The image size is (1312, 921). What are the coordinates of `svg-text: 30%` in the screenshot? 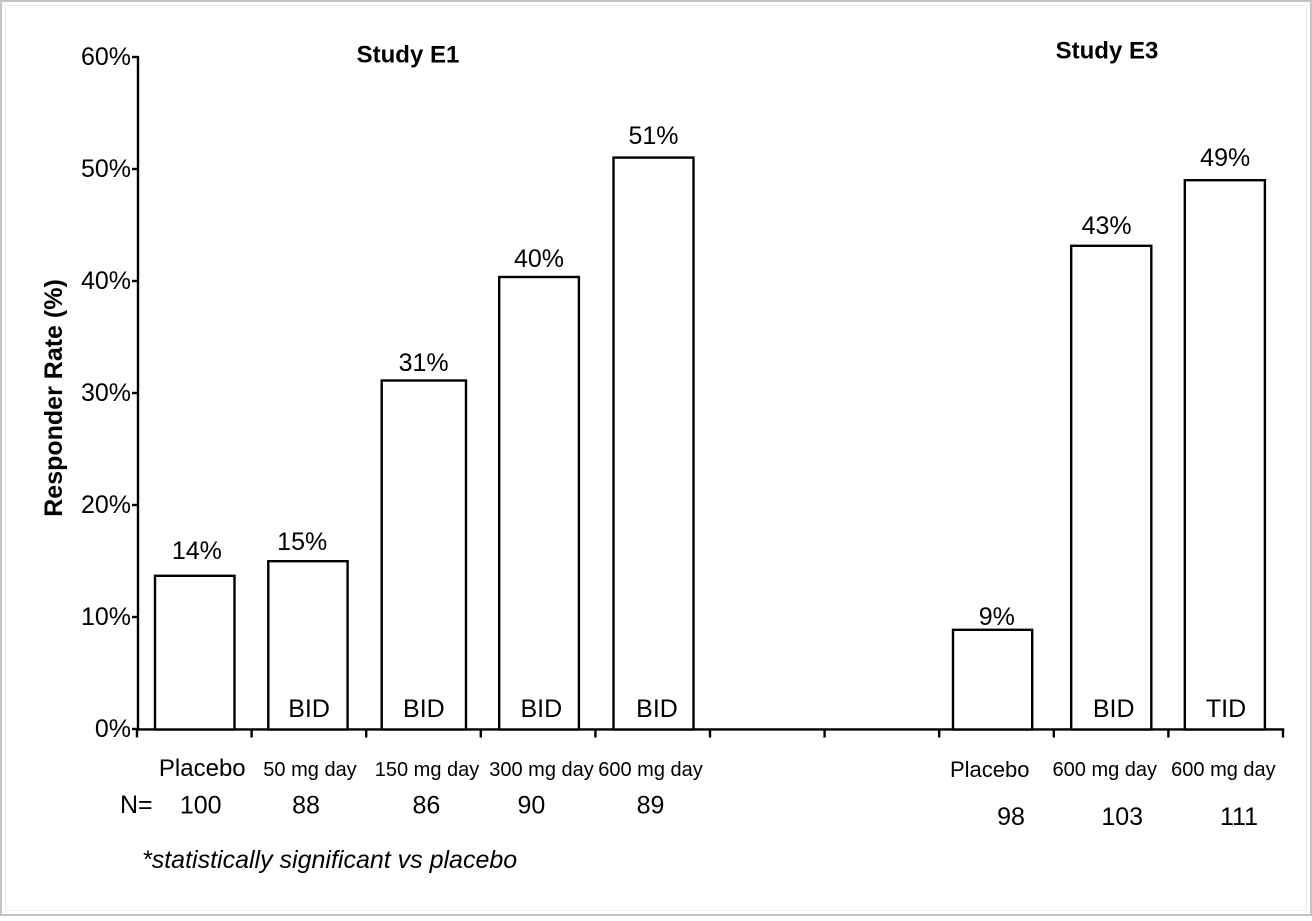 It's located at (106, 393).